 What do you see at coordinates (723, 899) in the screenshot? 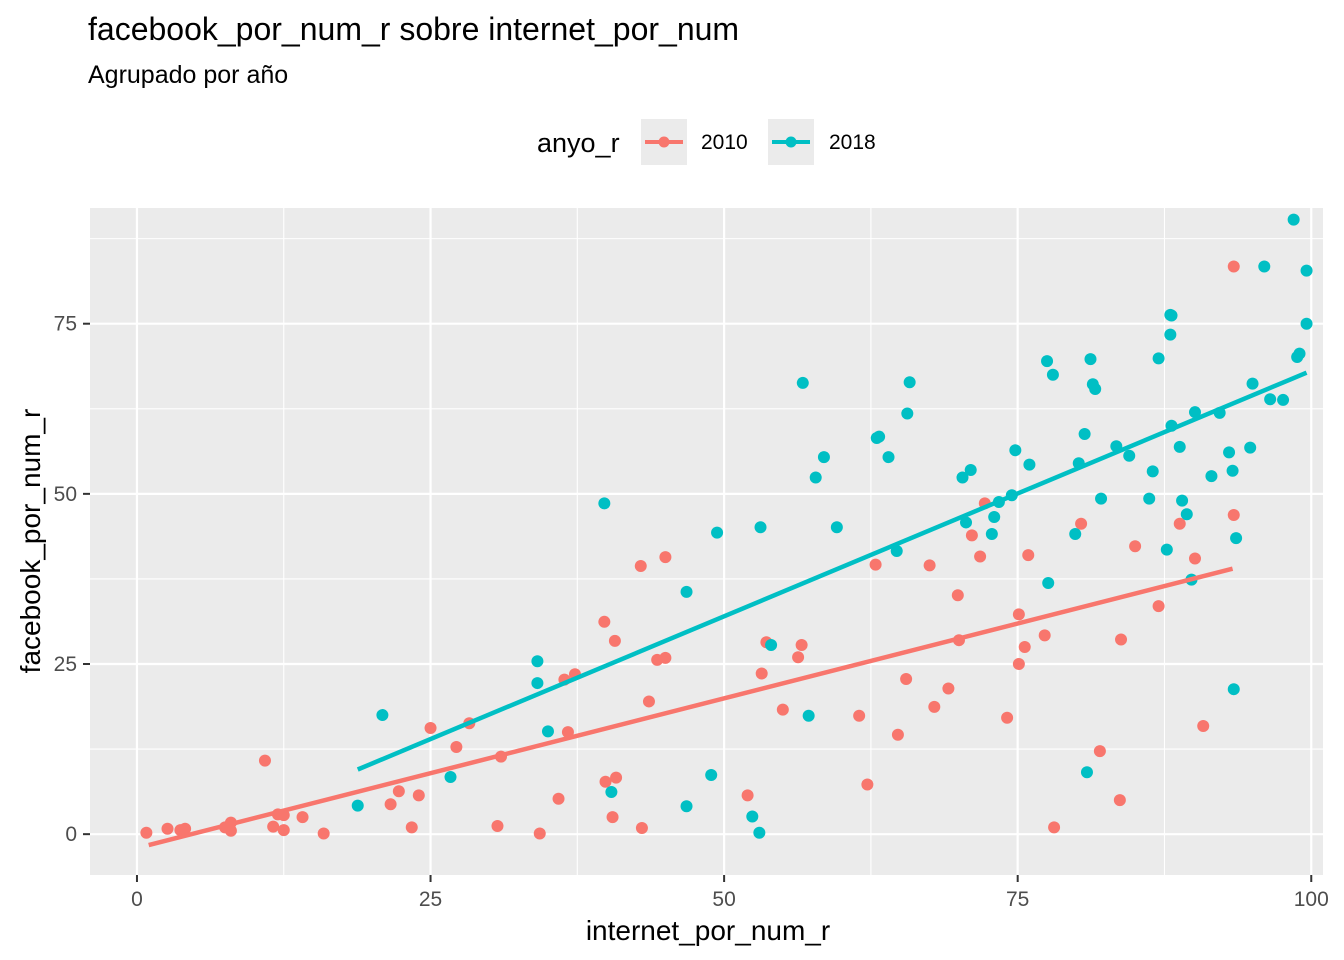
I see `x-tick-label: 50` at bounding box center [723, 899].